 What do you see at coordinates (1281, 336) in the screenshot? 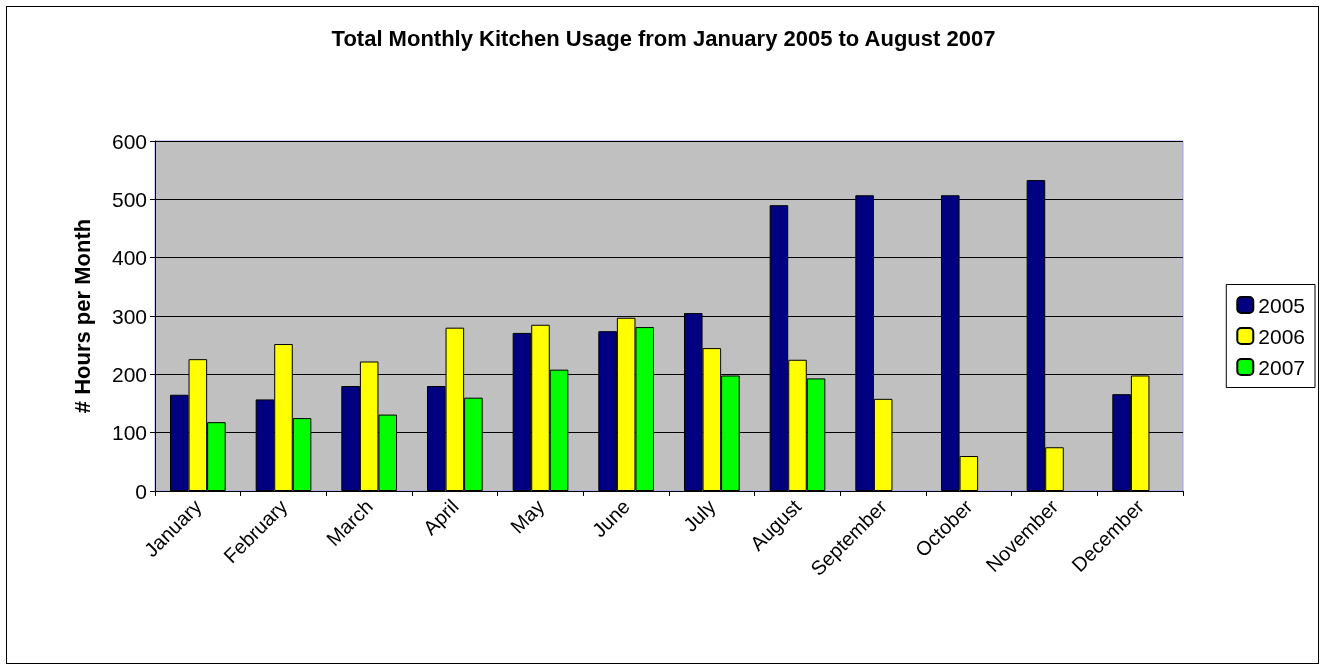
I see `legend-label: 2006` at bounding box center [1281, 336].